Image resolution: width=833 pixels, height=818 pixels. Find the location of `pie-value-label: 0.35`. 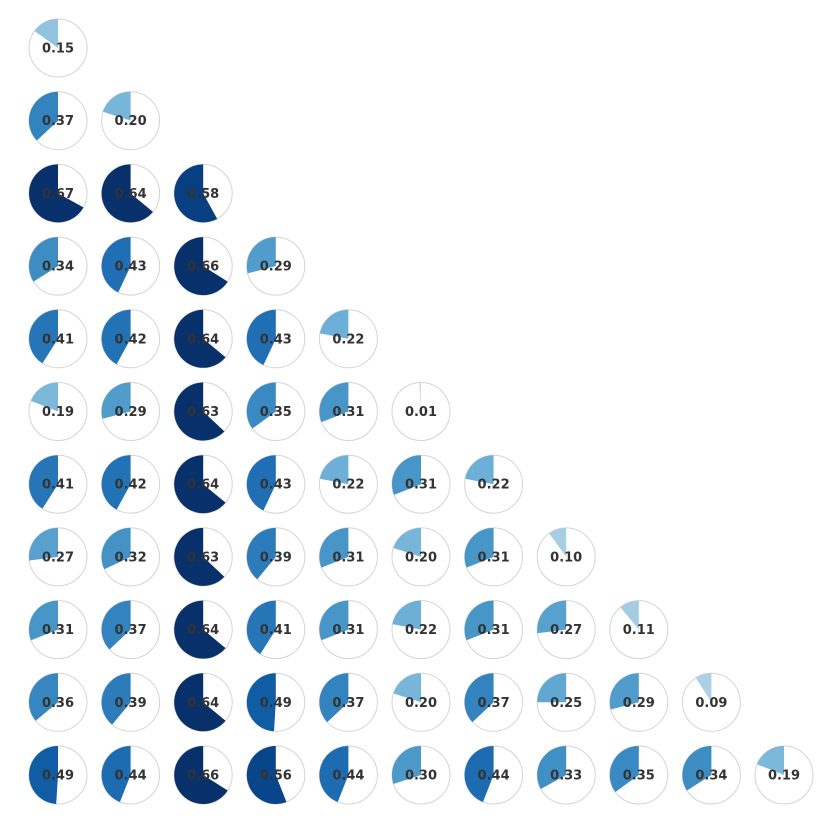

pie-value-label: 0.35 is located at coordinates (639, 776).